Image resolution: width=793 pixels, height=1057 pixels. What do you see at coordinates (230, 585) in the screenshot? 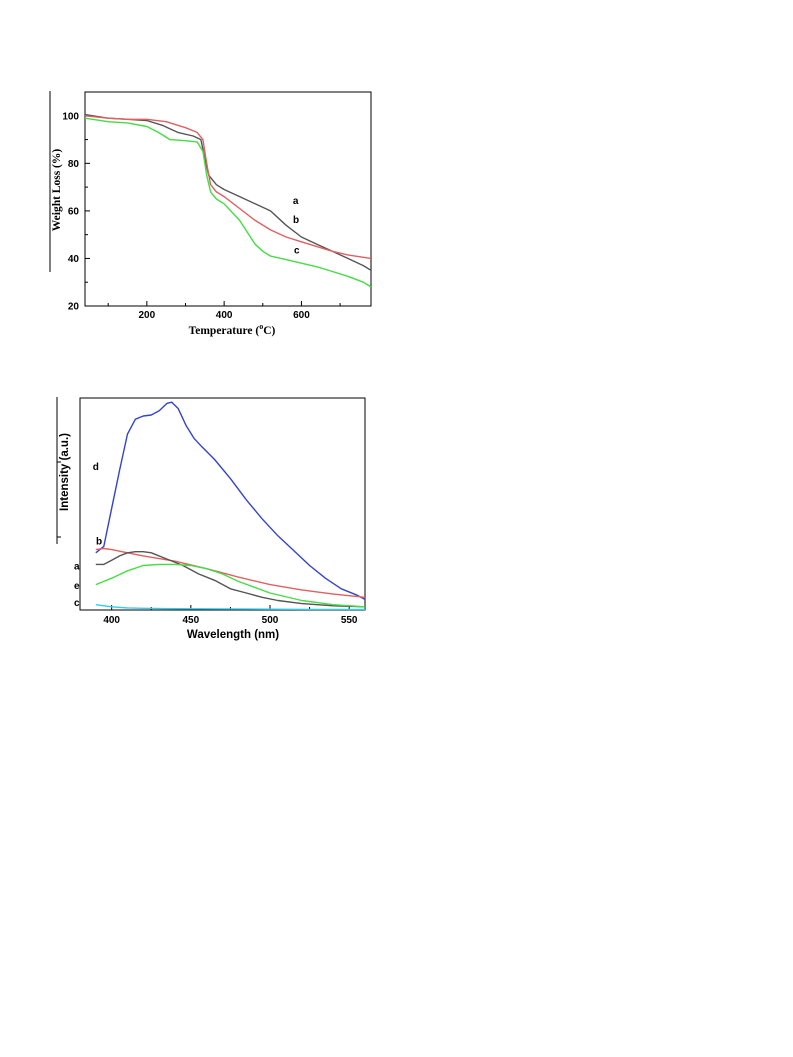
I see `series-line-e` at bounding box center [230, 585].